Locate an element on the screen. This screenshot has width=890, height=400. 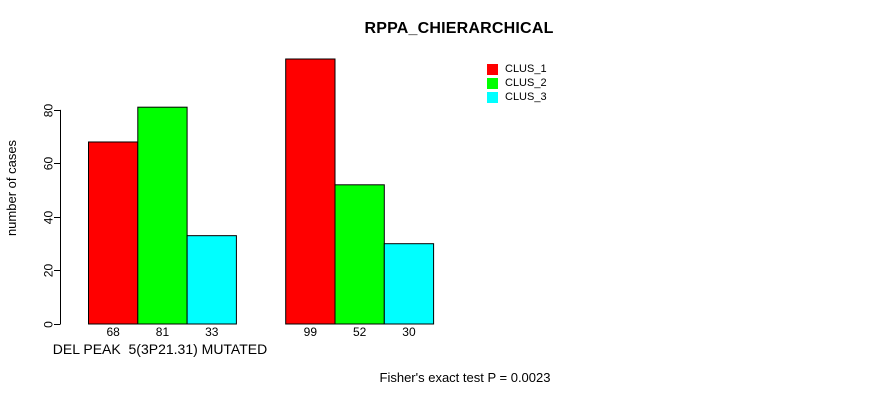
bar-value-labels: 68 81 33 99 52 30 is located at coordinates (260, 332).